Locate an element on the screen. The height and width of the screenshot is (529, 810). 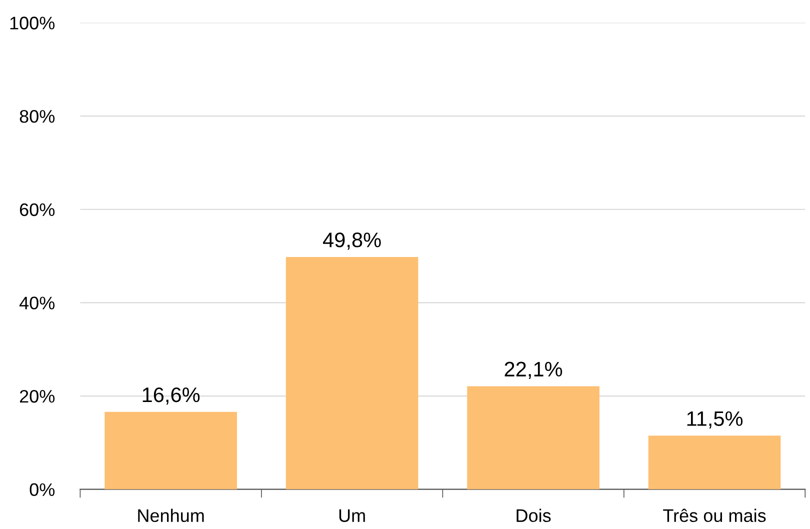
data-label: 16,6% is located at coordinates (171, 396).